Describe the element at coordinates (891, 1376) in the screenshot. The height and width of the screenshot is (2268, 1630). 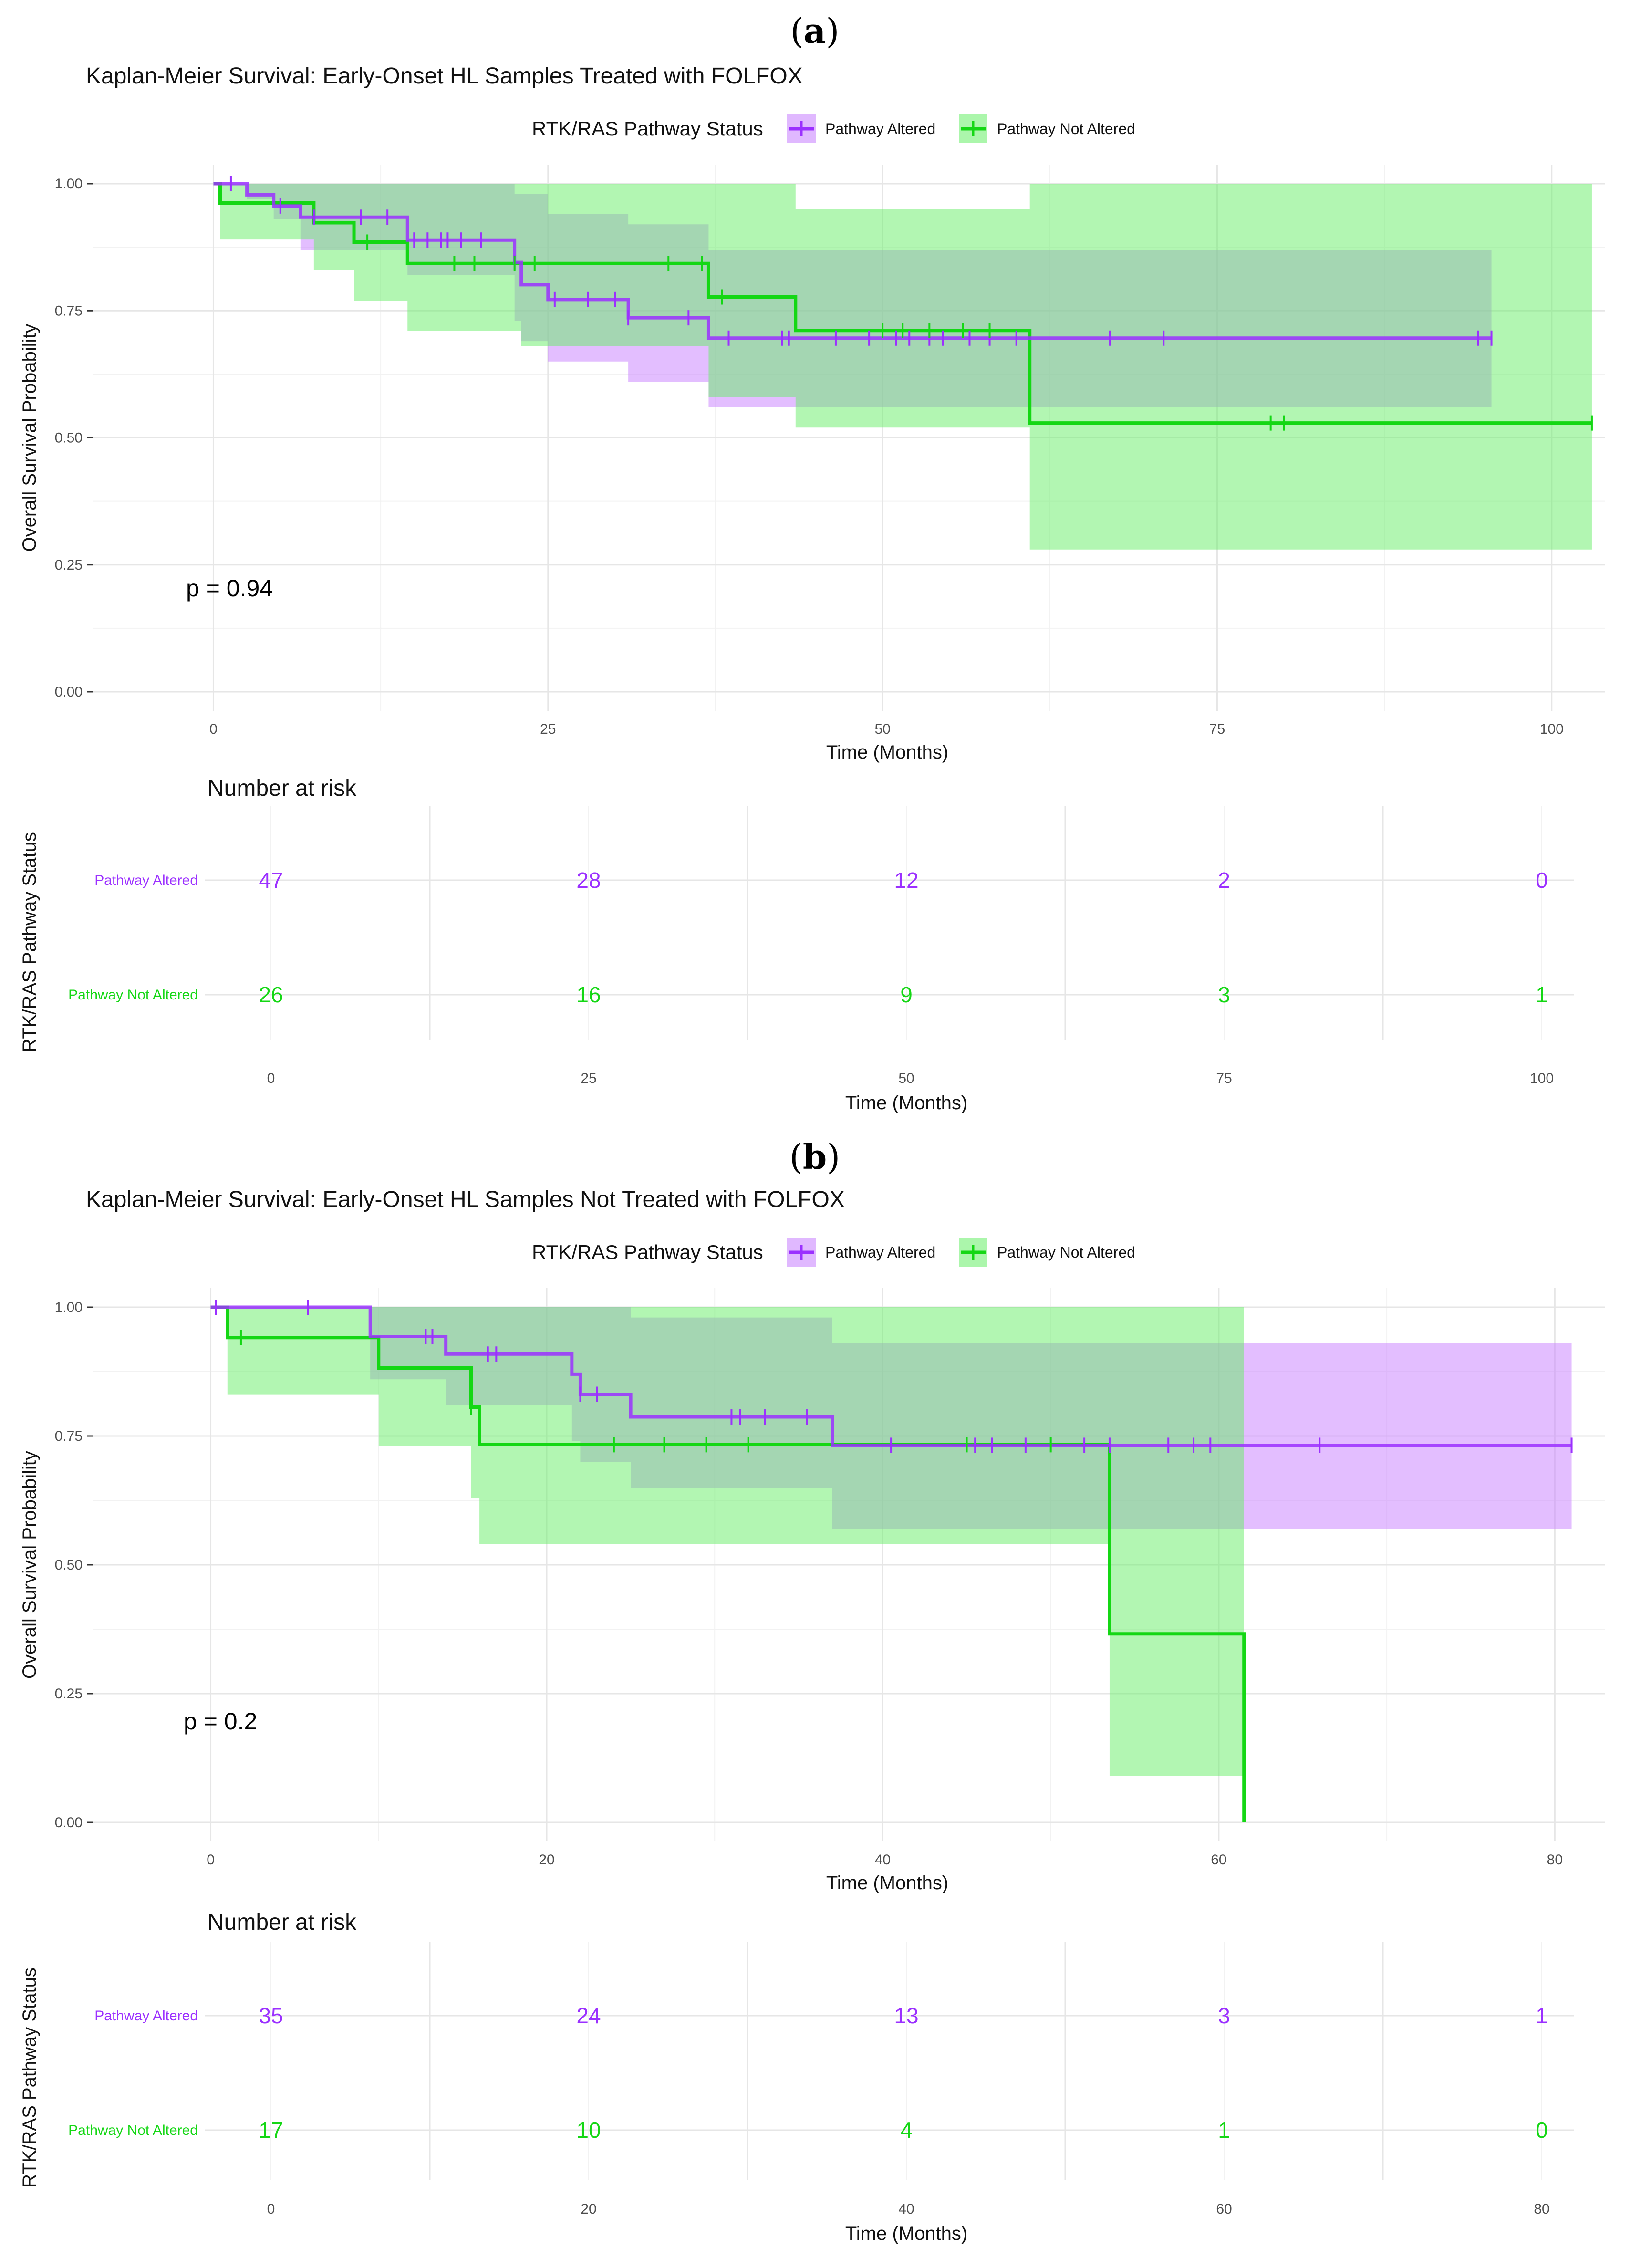
I see `km-curve-altered` at that location.